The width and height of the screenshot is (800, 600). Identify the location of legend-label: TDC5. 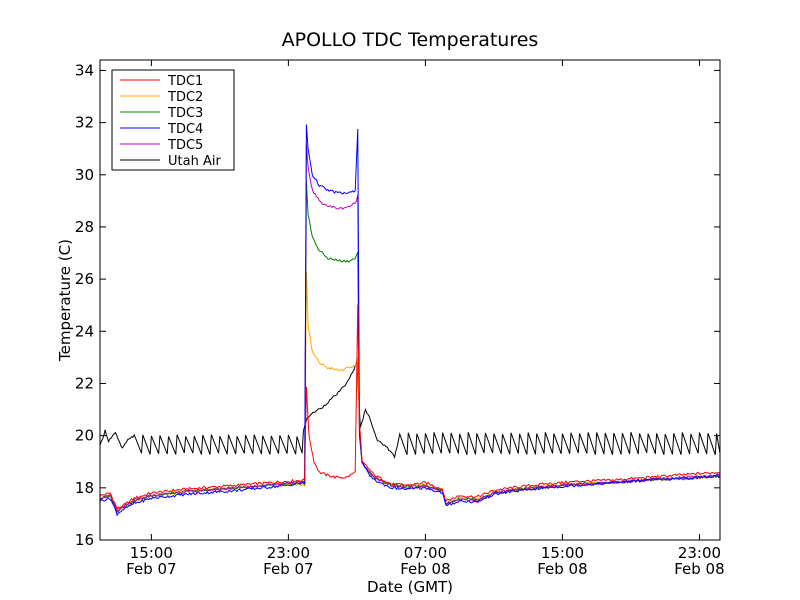
(185, 145).